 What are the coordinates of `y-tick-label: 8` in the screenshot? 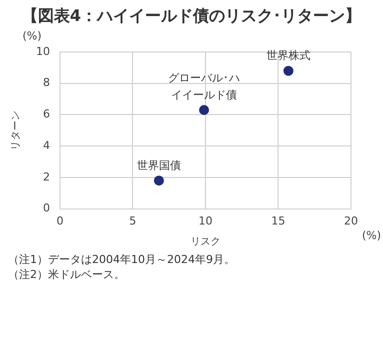 It's located at (46, 83).